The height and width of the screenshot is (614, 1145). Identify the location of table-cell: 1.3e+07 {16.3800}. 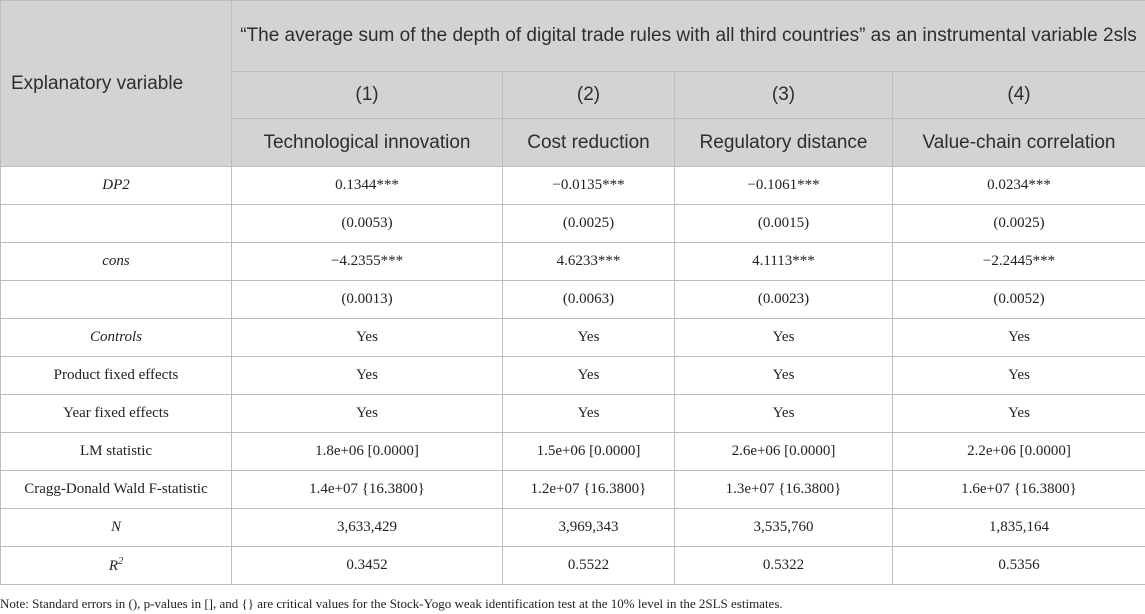
(783, 489).